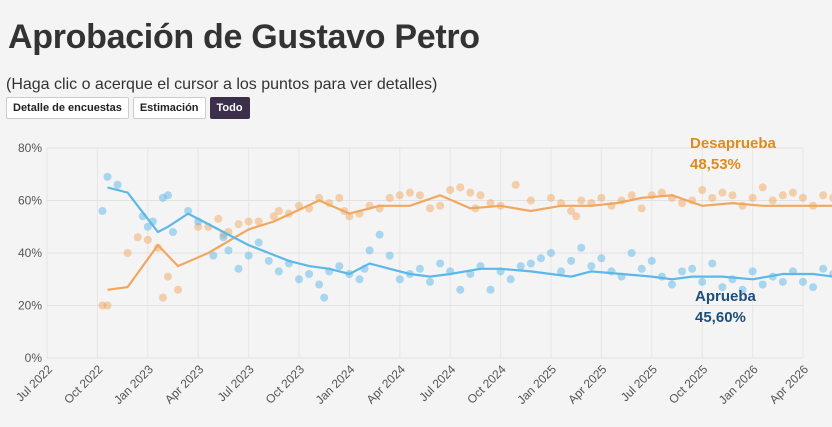  I want to click on aprueba-value: 45,60%, so click(720, 317).